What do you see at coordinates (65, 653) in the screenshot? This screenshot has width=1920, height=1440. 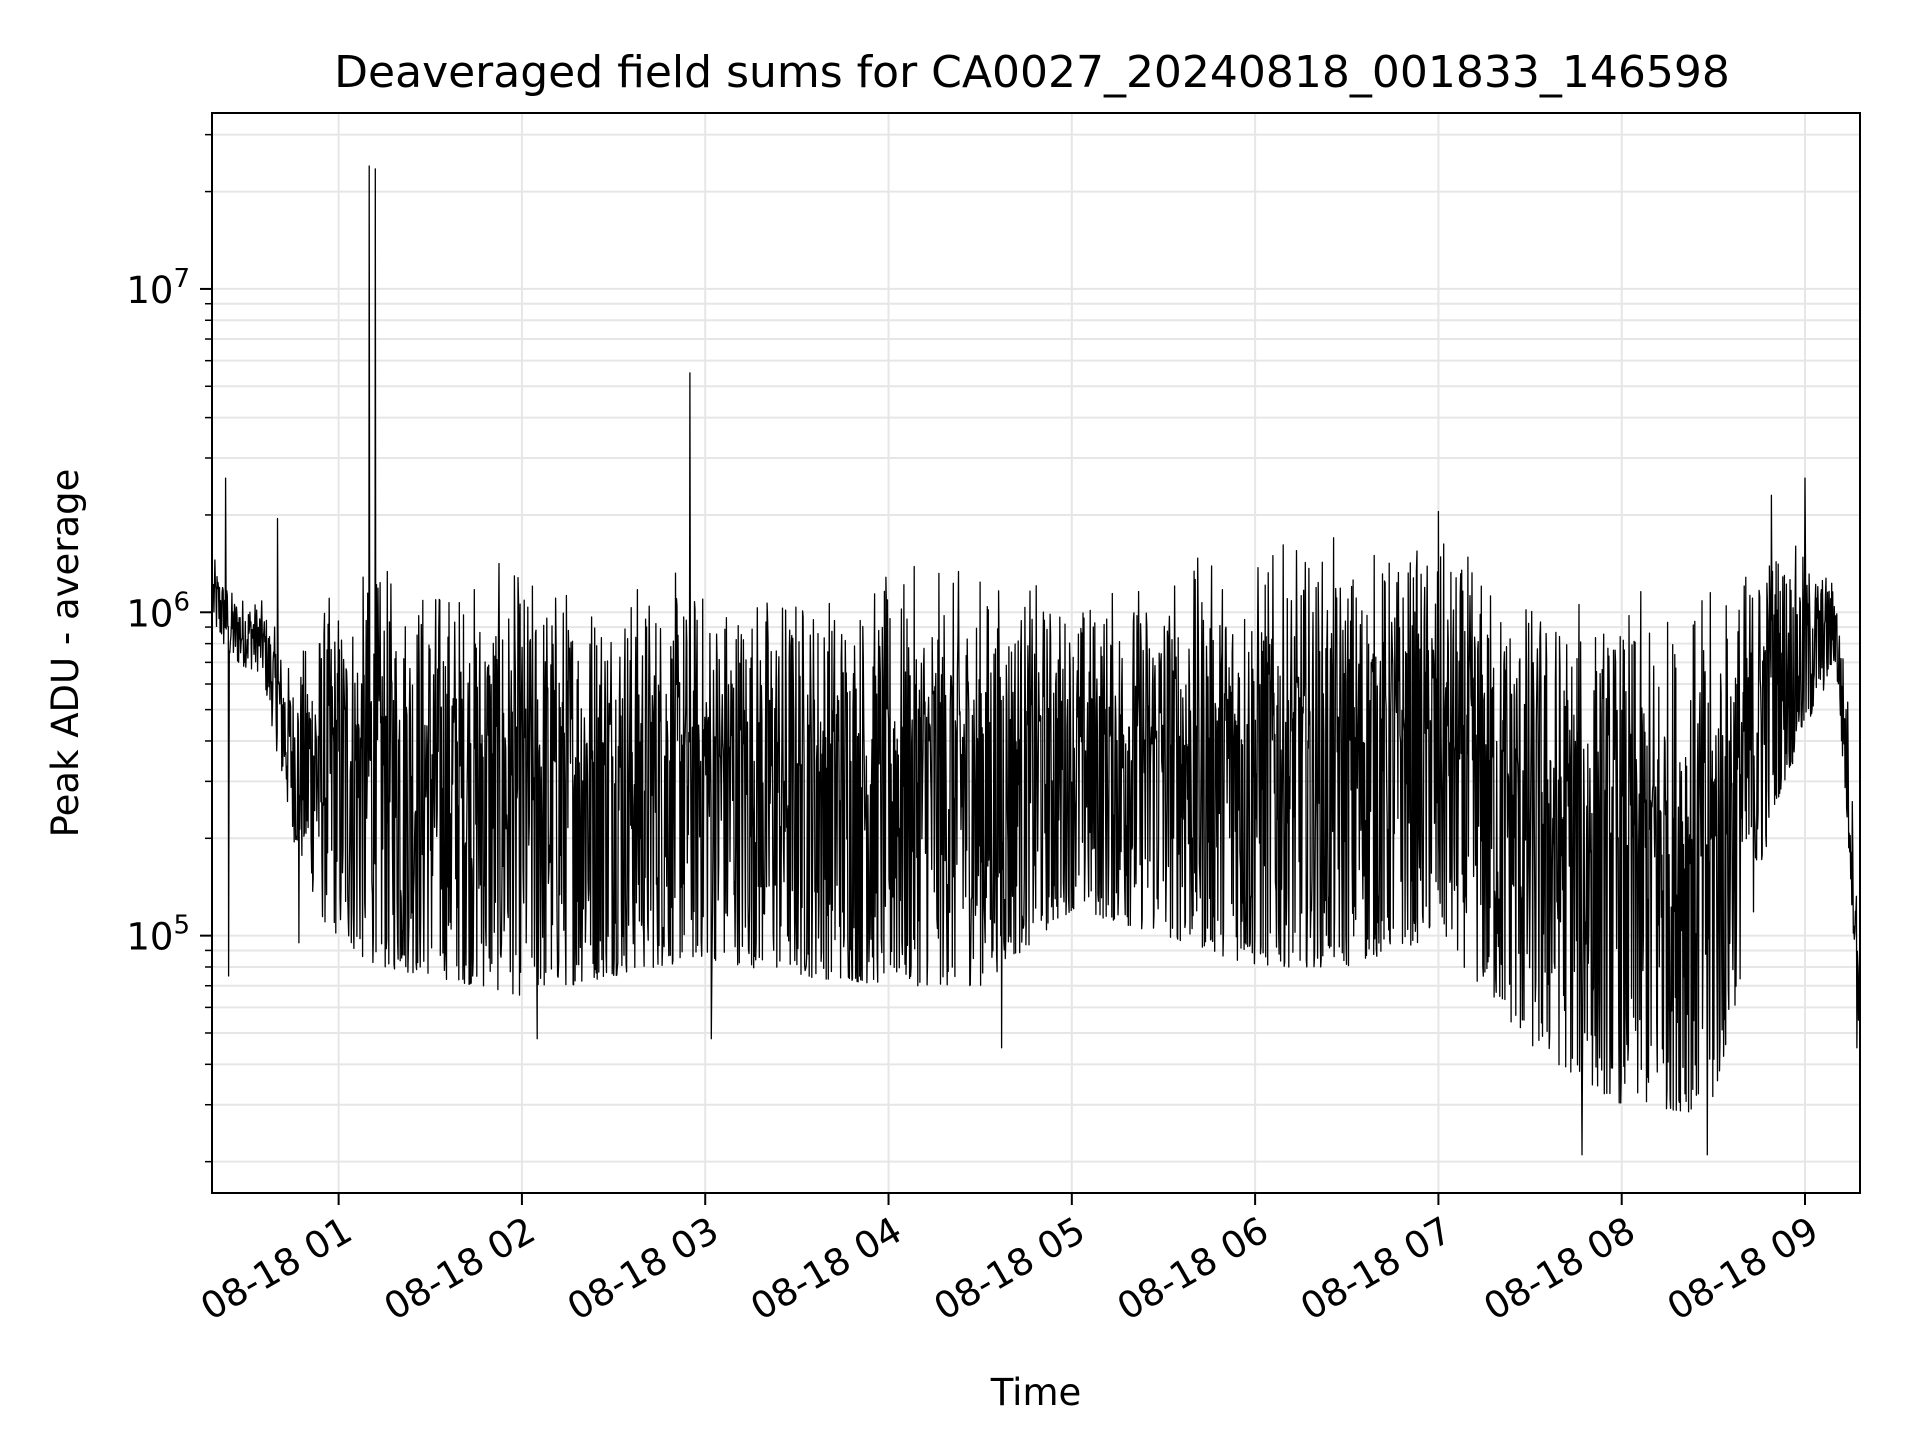 I see `y-axis-label: Peak ADU - average` at bounding box center [65, 653].